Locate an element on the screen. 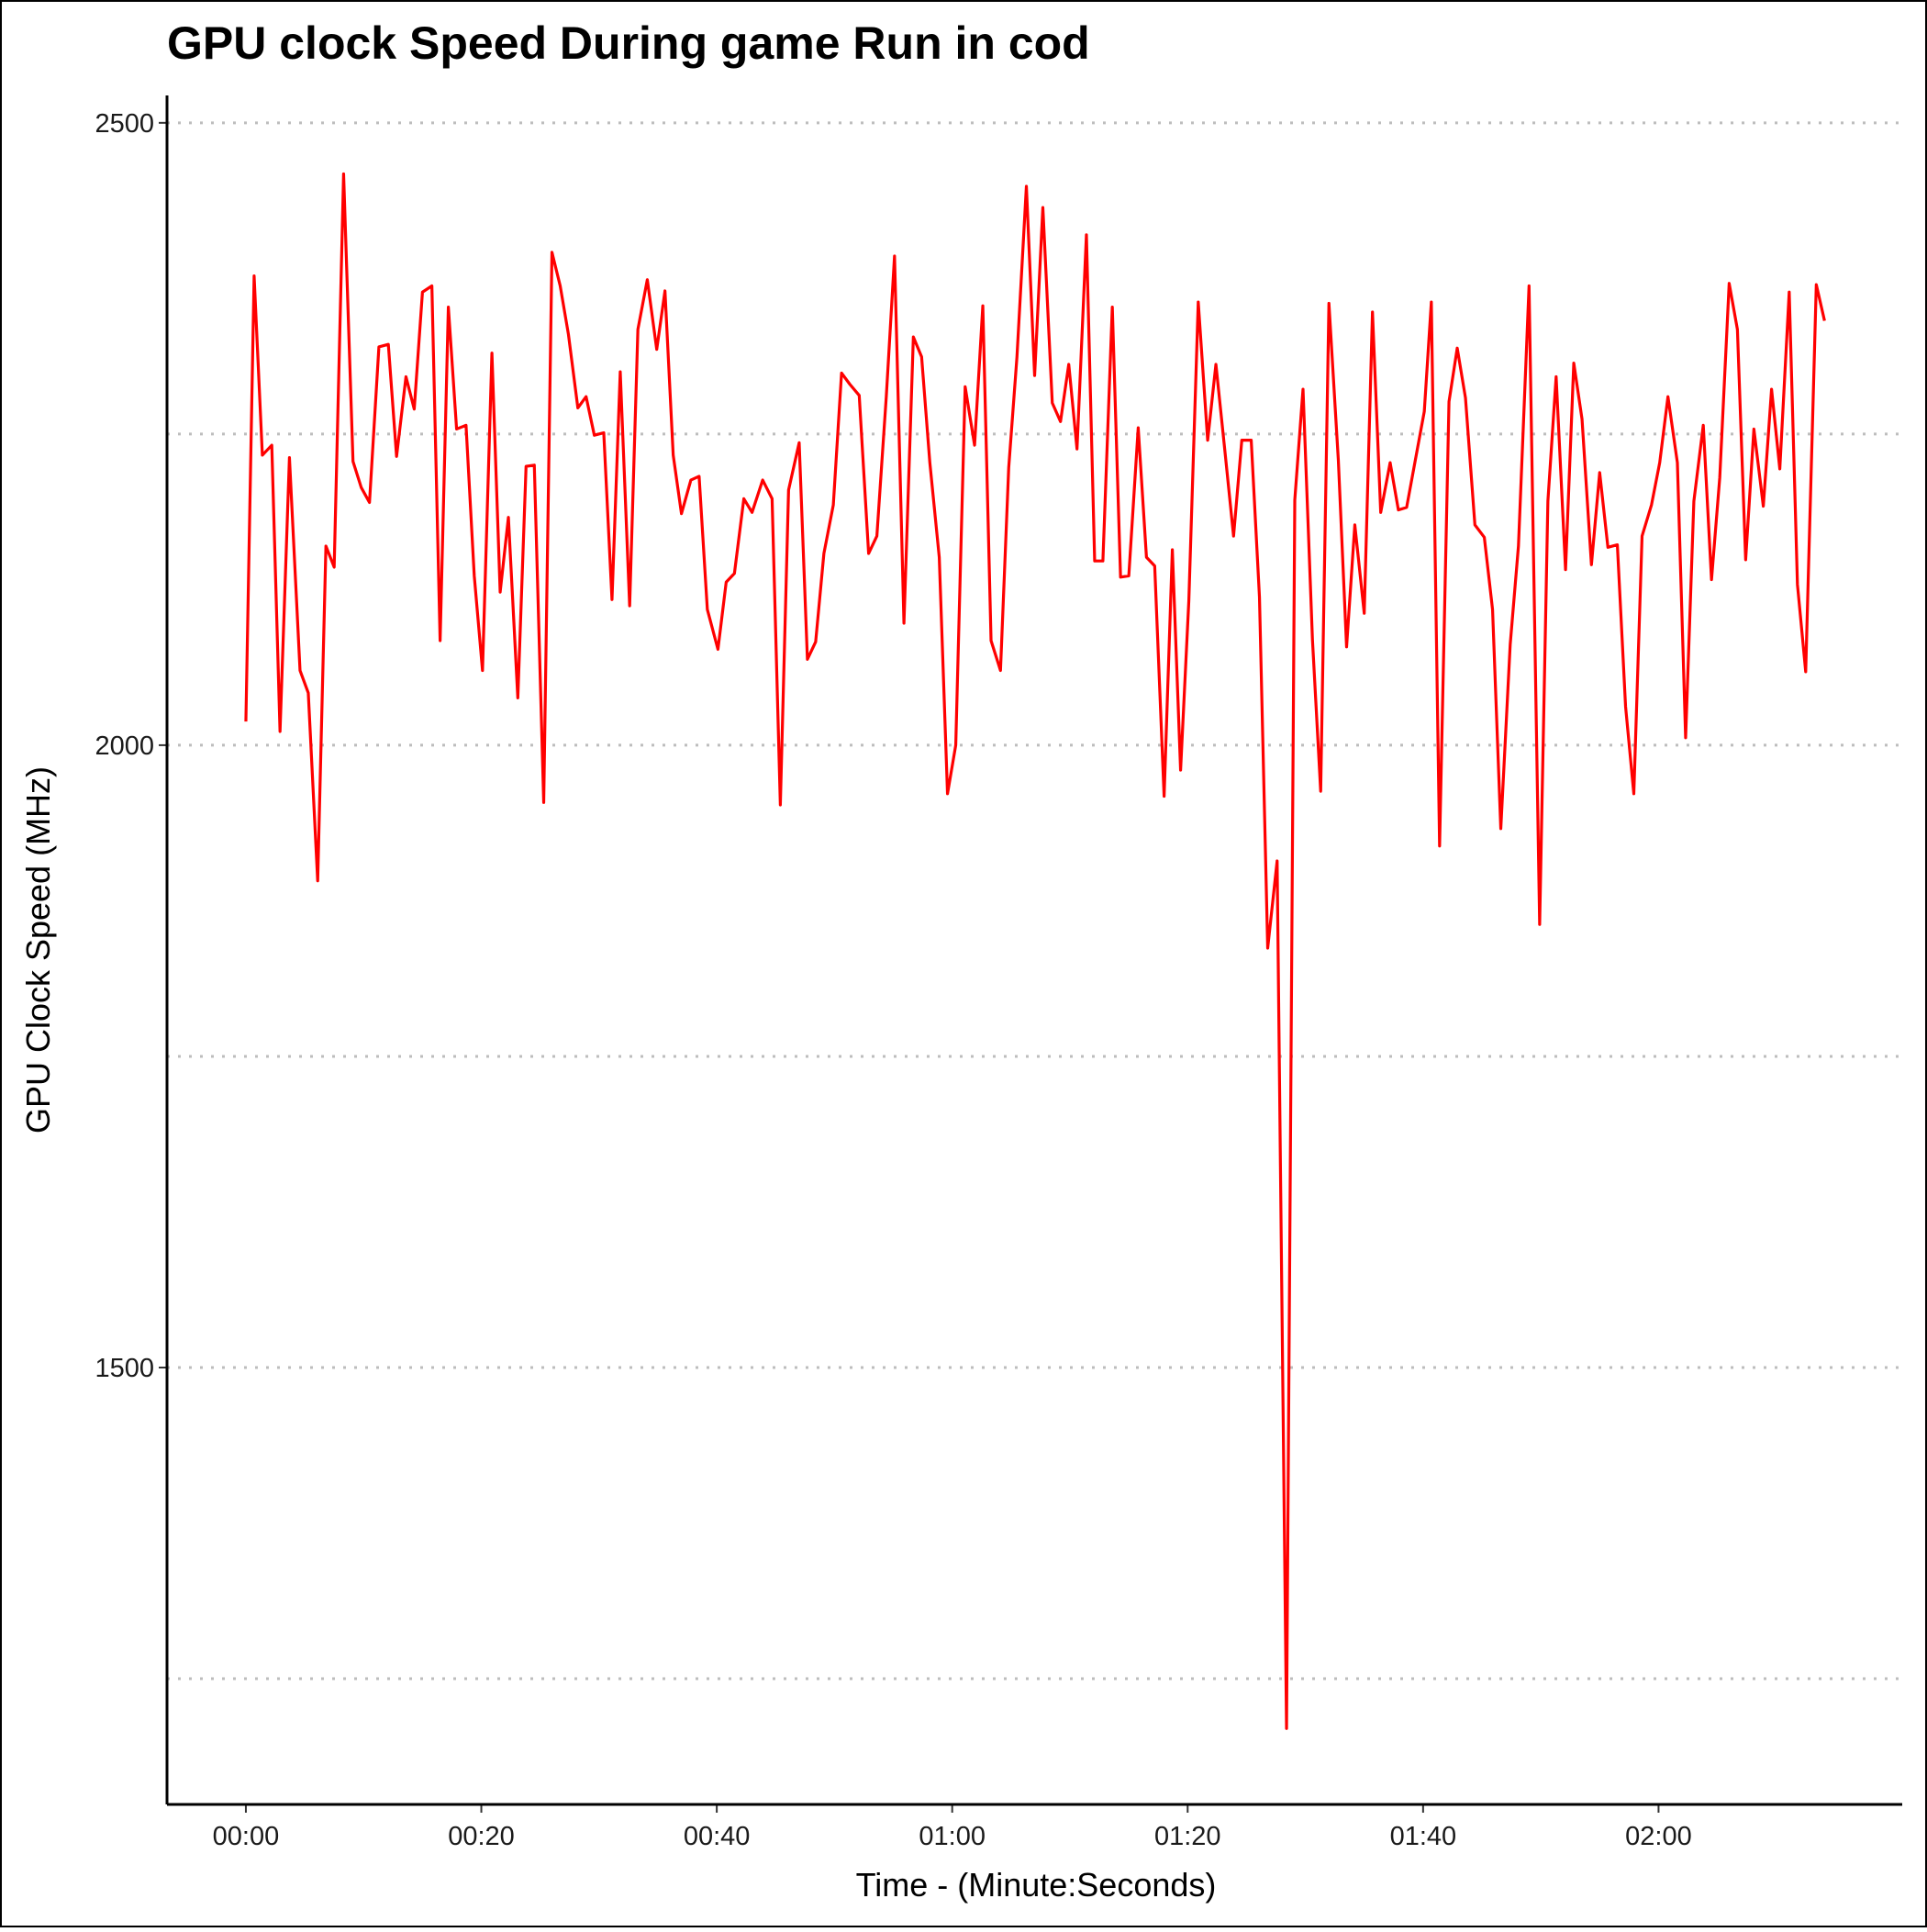  x-tick-label: 01:00 is located at coordinates (952, 1836).